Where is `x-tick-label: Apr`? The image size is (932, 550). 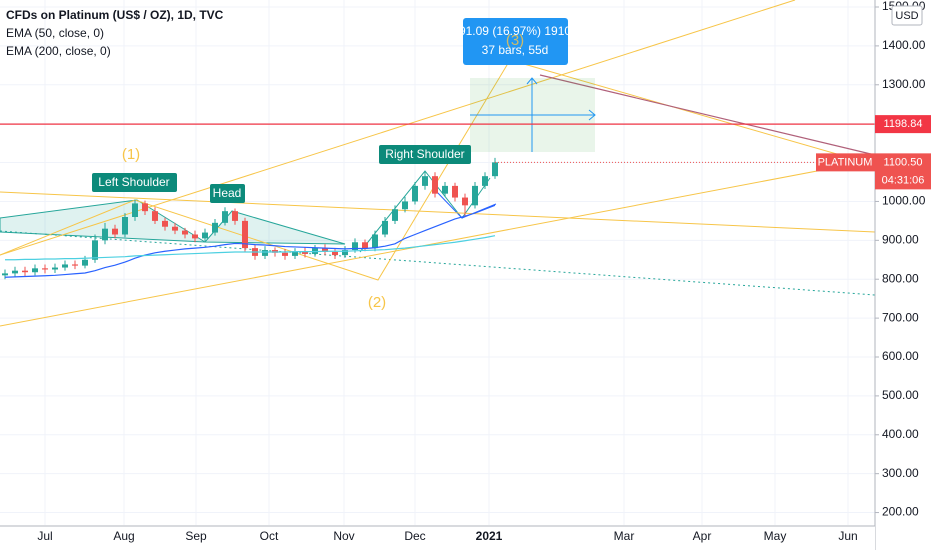 x-tick-label: Apr is located at coordinates (702, 536).